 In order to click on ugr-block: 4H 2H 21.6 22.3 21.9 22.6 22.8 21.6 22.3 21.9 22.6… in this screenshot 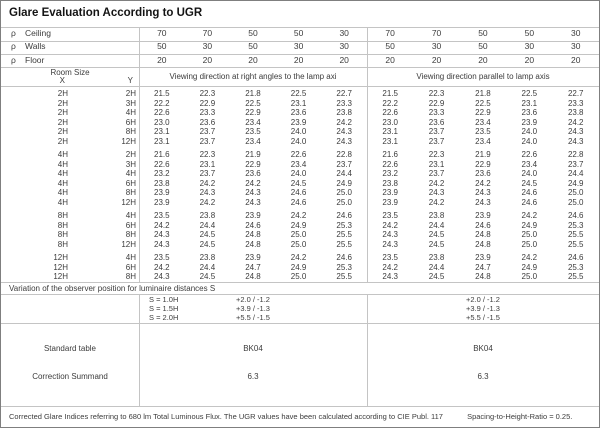, I will do `click(300, 178)`.